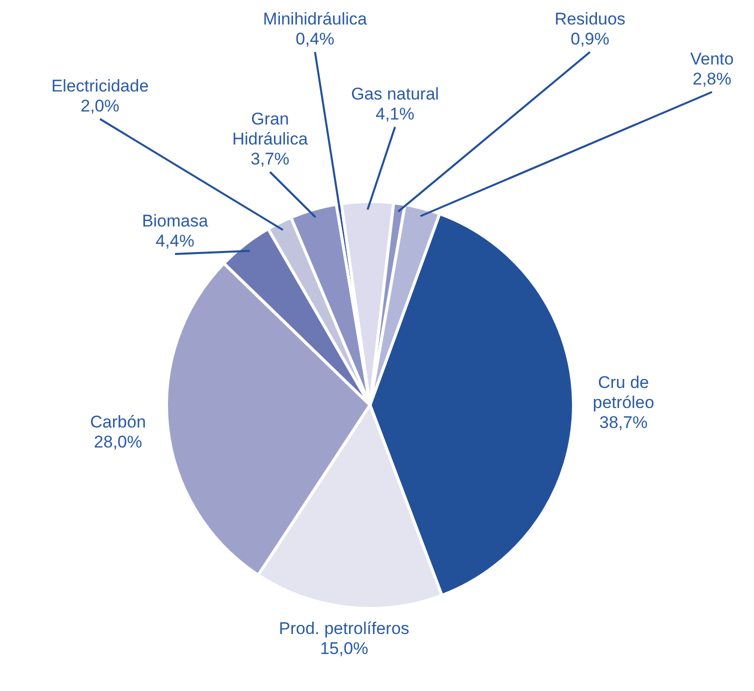 This screenshot has height=691, width=754. Describe the element at coordinates (712, 79) in the screenshot. I see `data-label: 2,8%` at that location.